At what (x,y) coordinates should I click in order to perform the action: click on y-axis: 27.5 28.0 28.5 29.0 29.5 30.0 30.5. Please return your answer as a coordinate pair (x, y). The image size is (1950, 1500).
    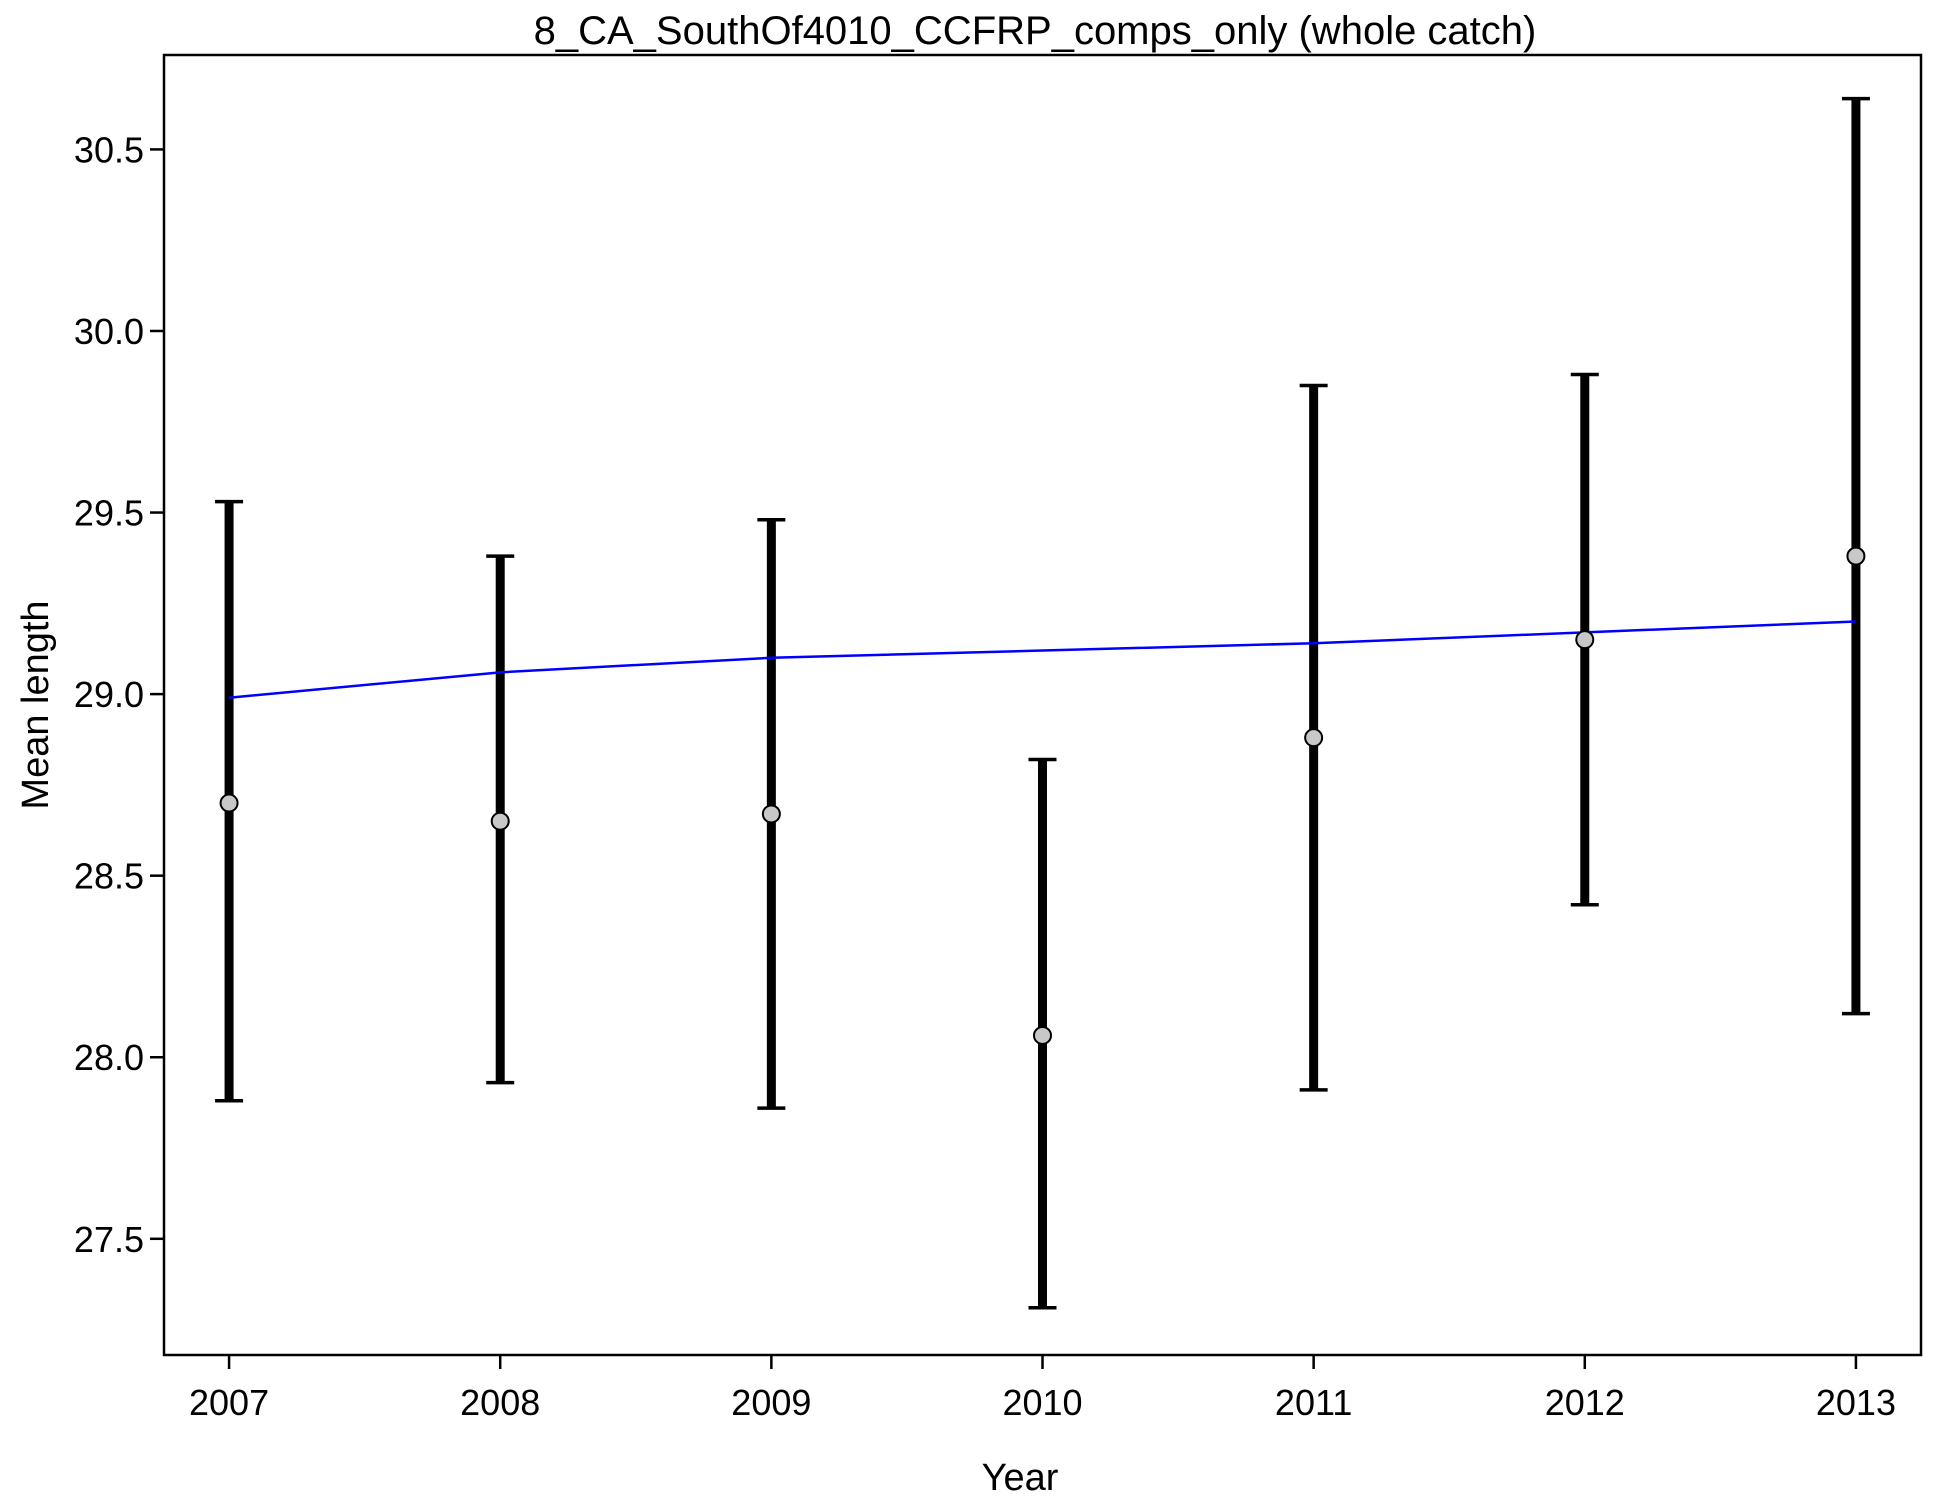
    Looking at the image, I should click on (119, 694).